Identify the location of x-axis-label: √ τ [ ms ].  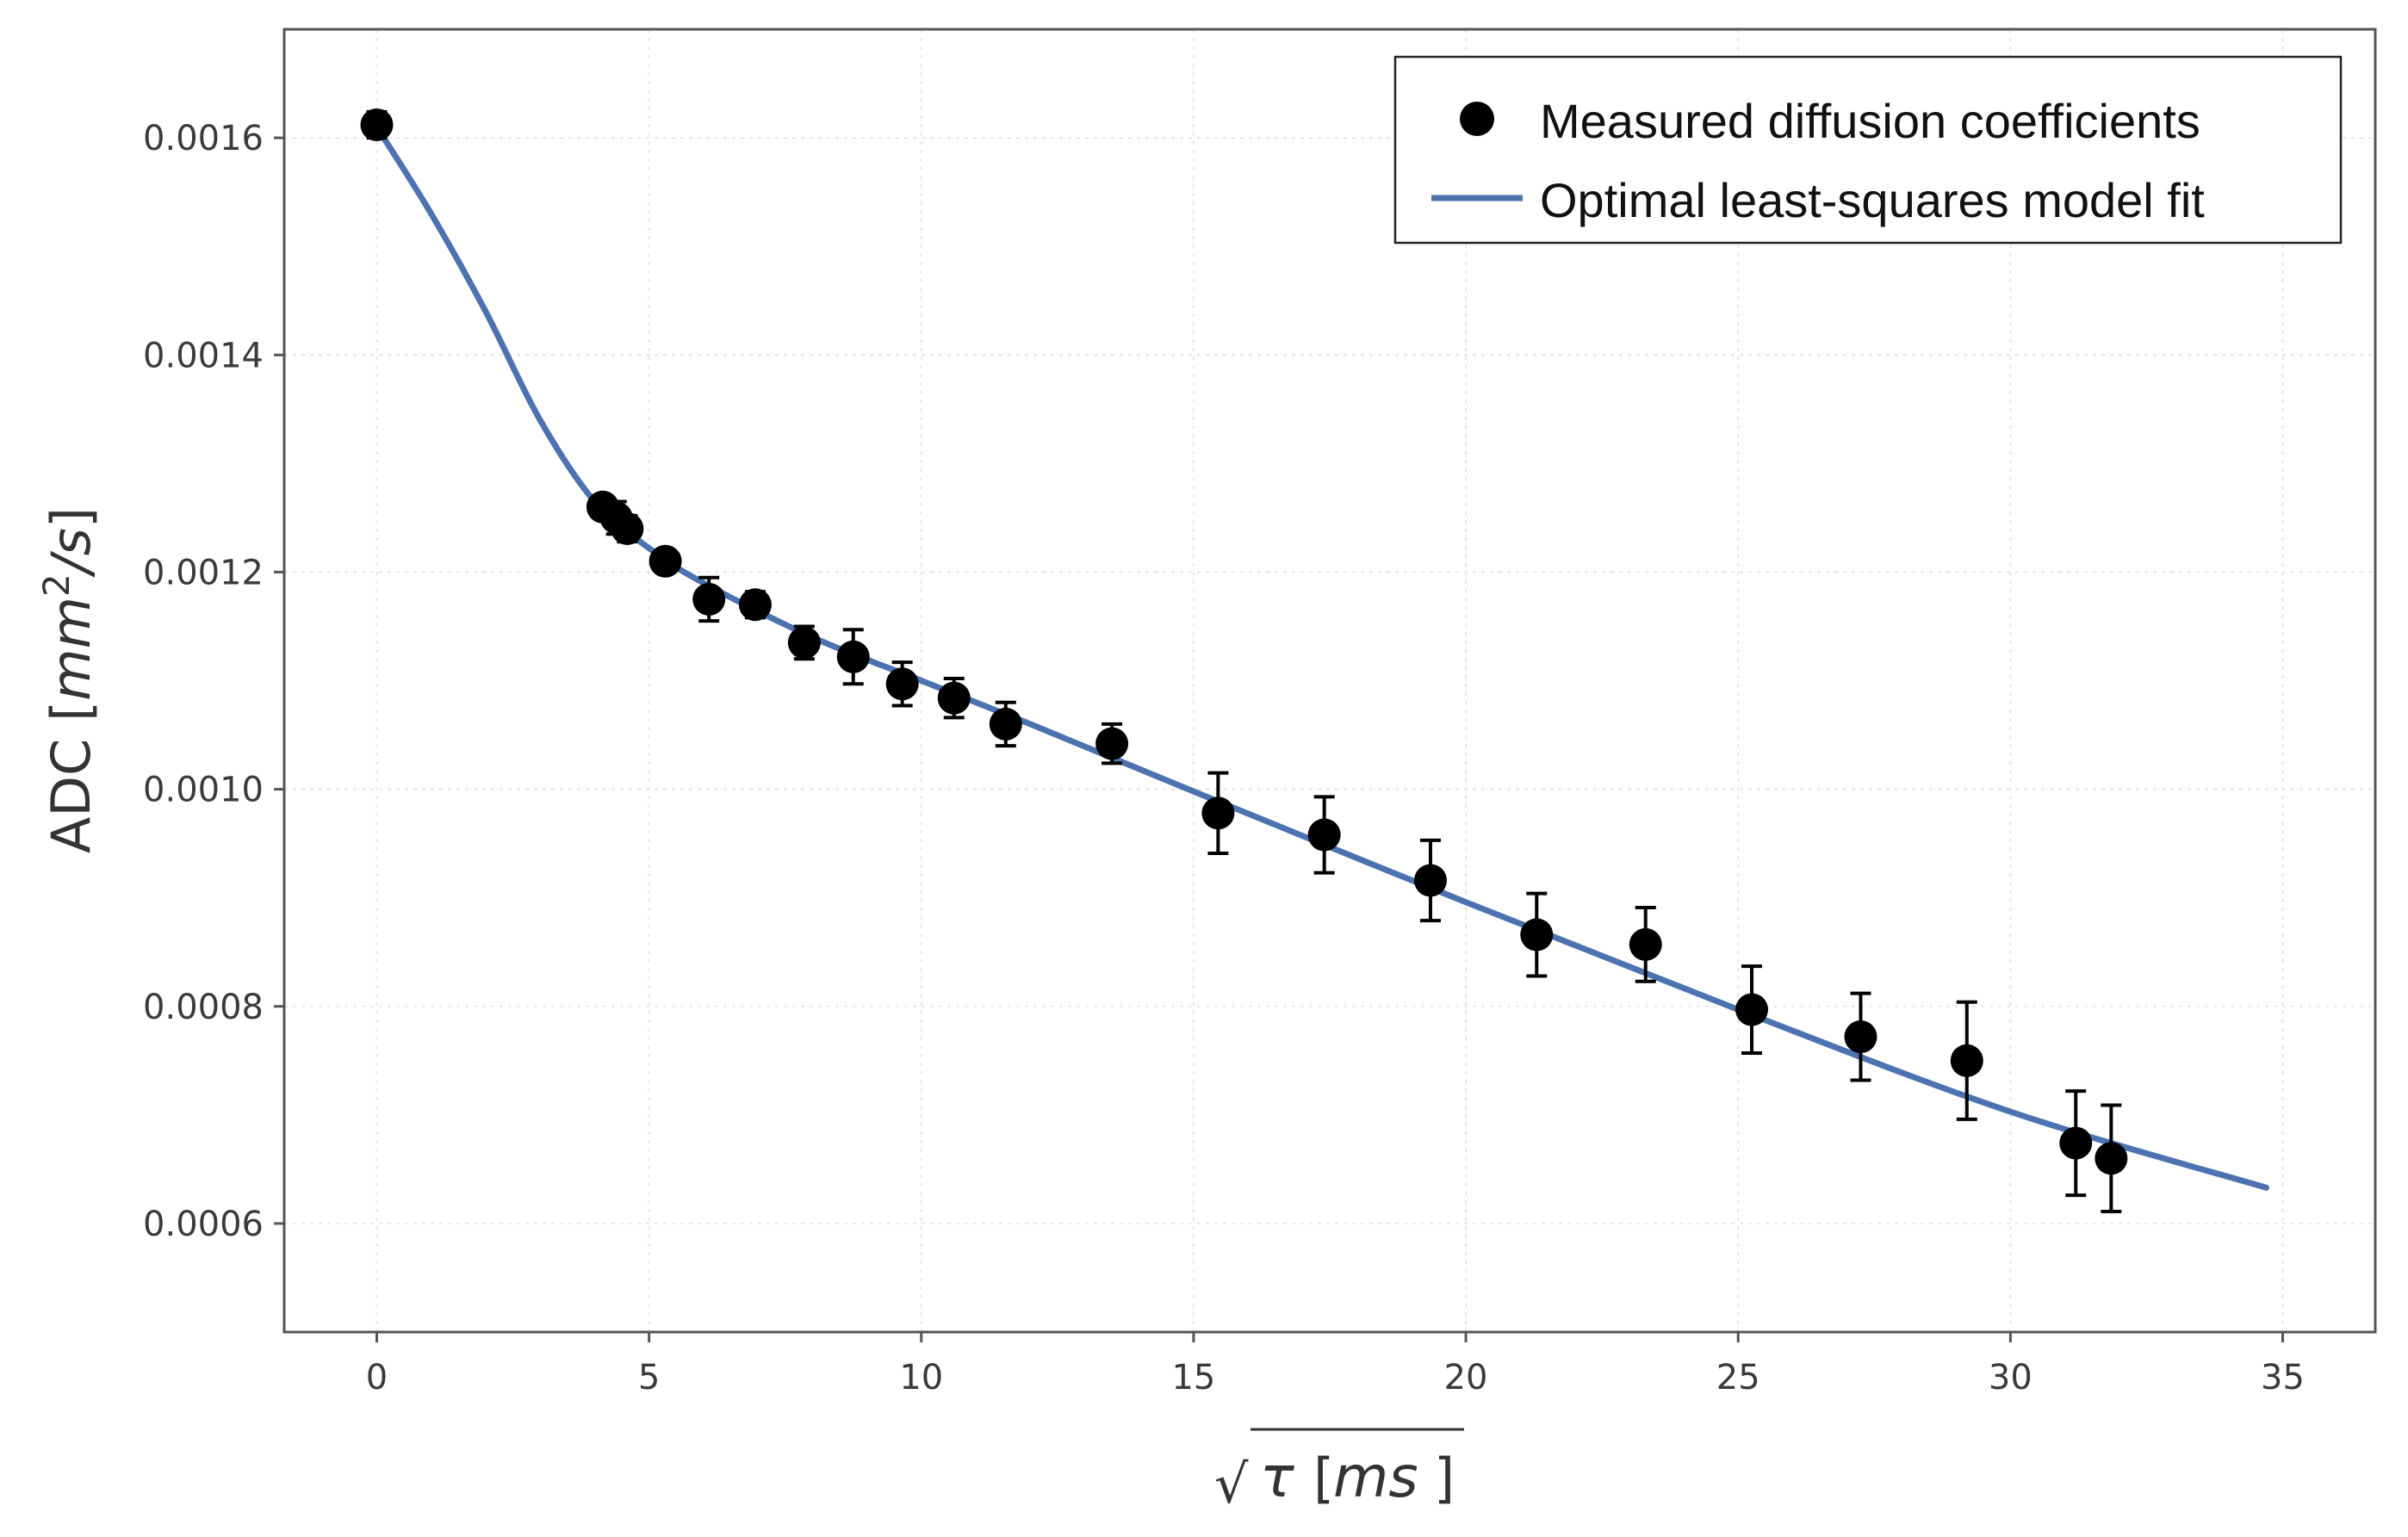
(1339, 1471).